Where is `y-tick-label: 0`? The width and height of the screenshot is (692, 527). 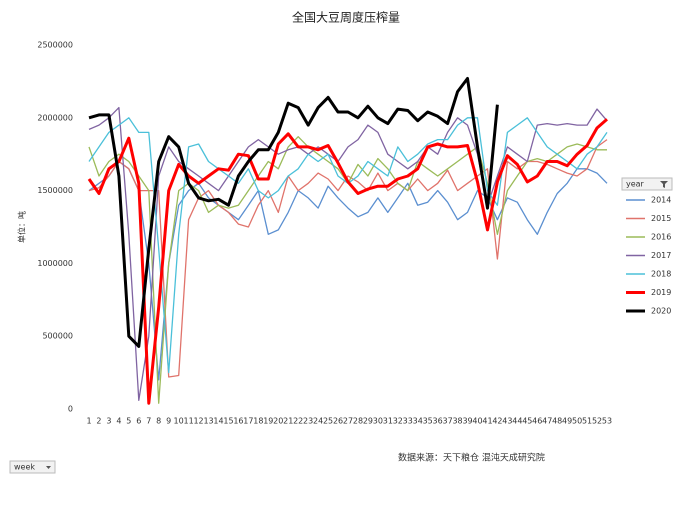
y-tick-label: 0 is located at coordinates (70, 409).